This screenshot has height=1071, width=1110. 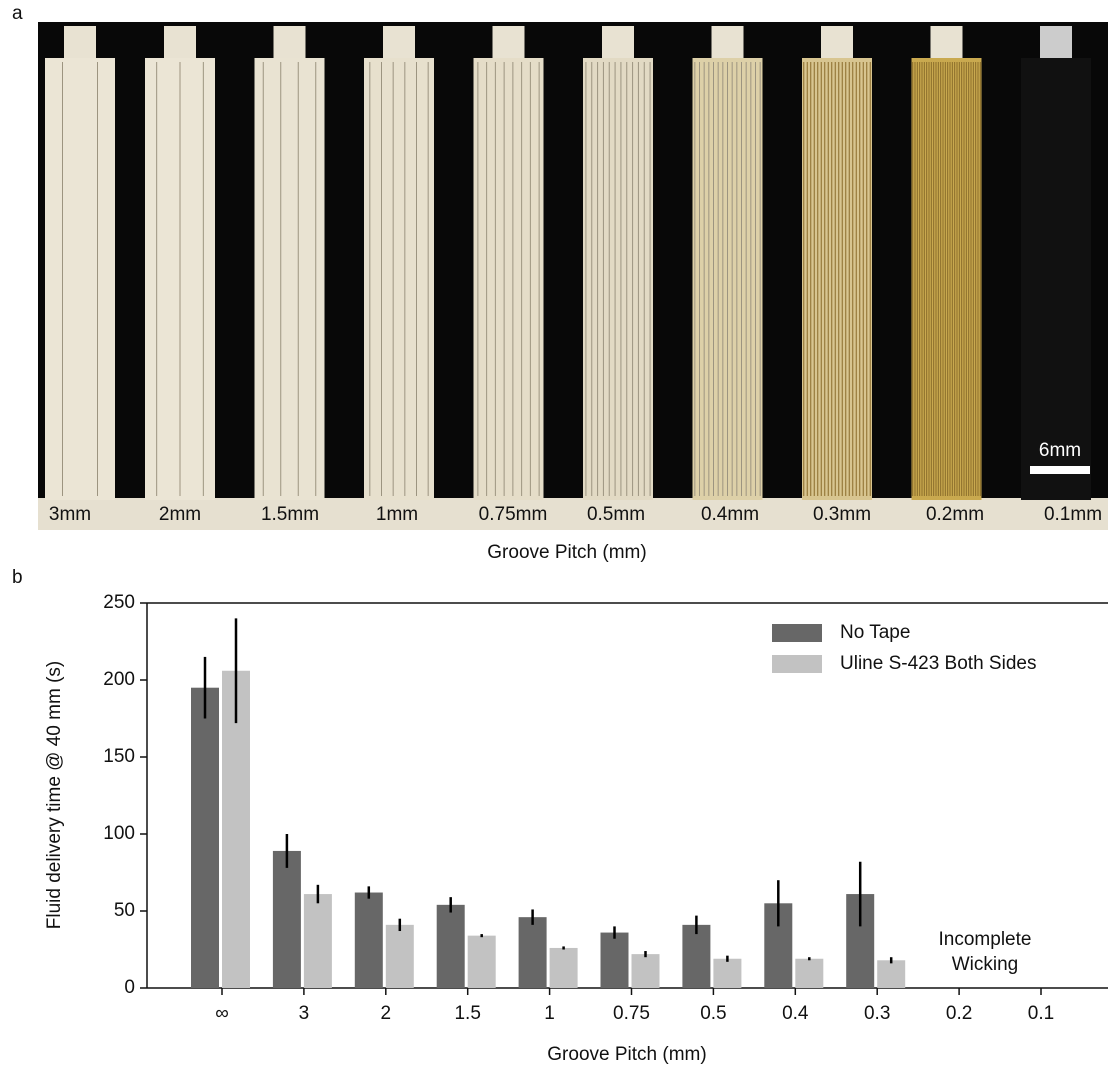 I want to click on panel-letter: b, so click(x=17, y=577).